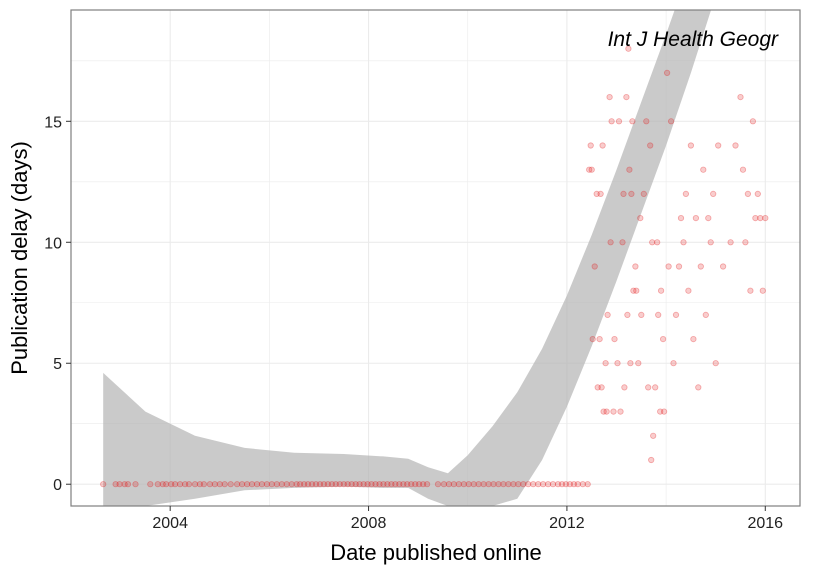 The image size is (825, 570). What do you see at coordinates (53, 122) in the screenshot?
I see `y-tick-label: 15` at bounding box center [53, 122].